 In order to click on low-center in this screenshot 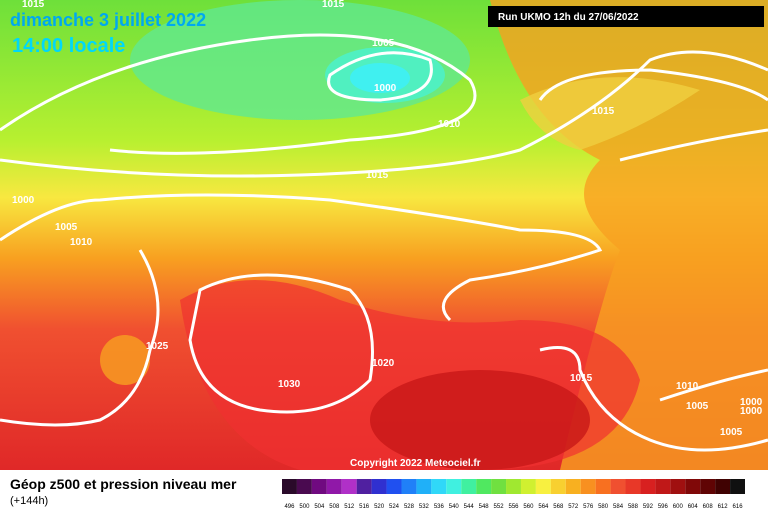, I will do `click(380, 78)`.